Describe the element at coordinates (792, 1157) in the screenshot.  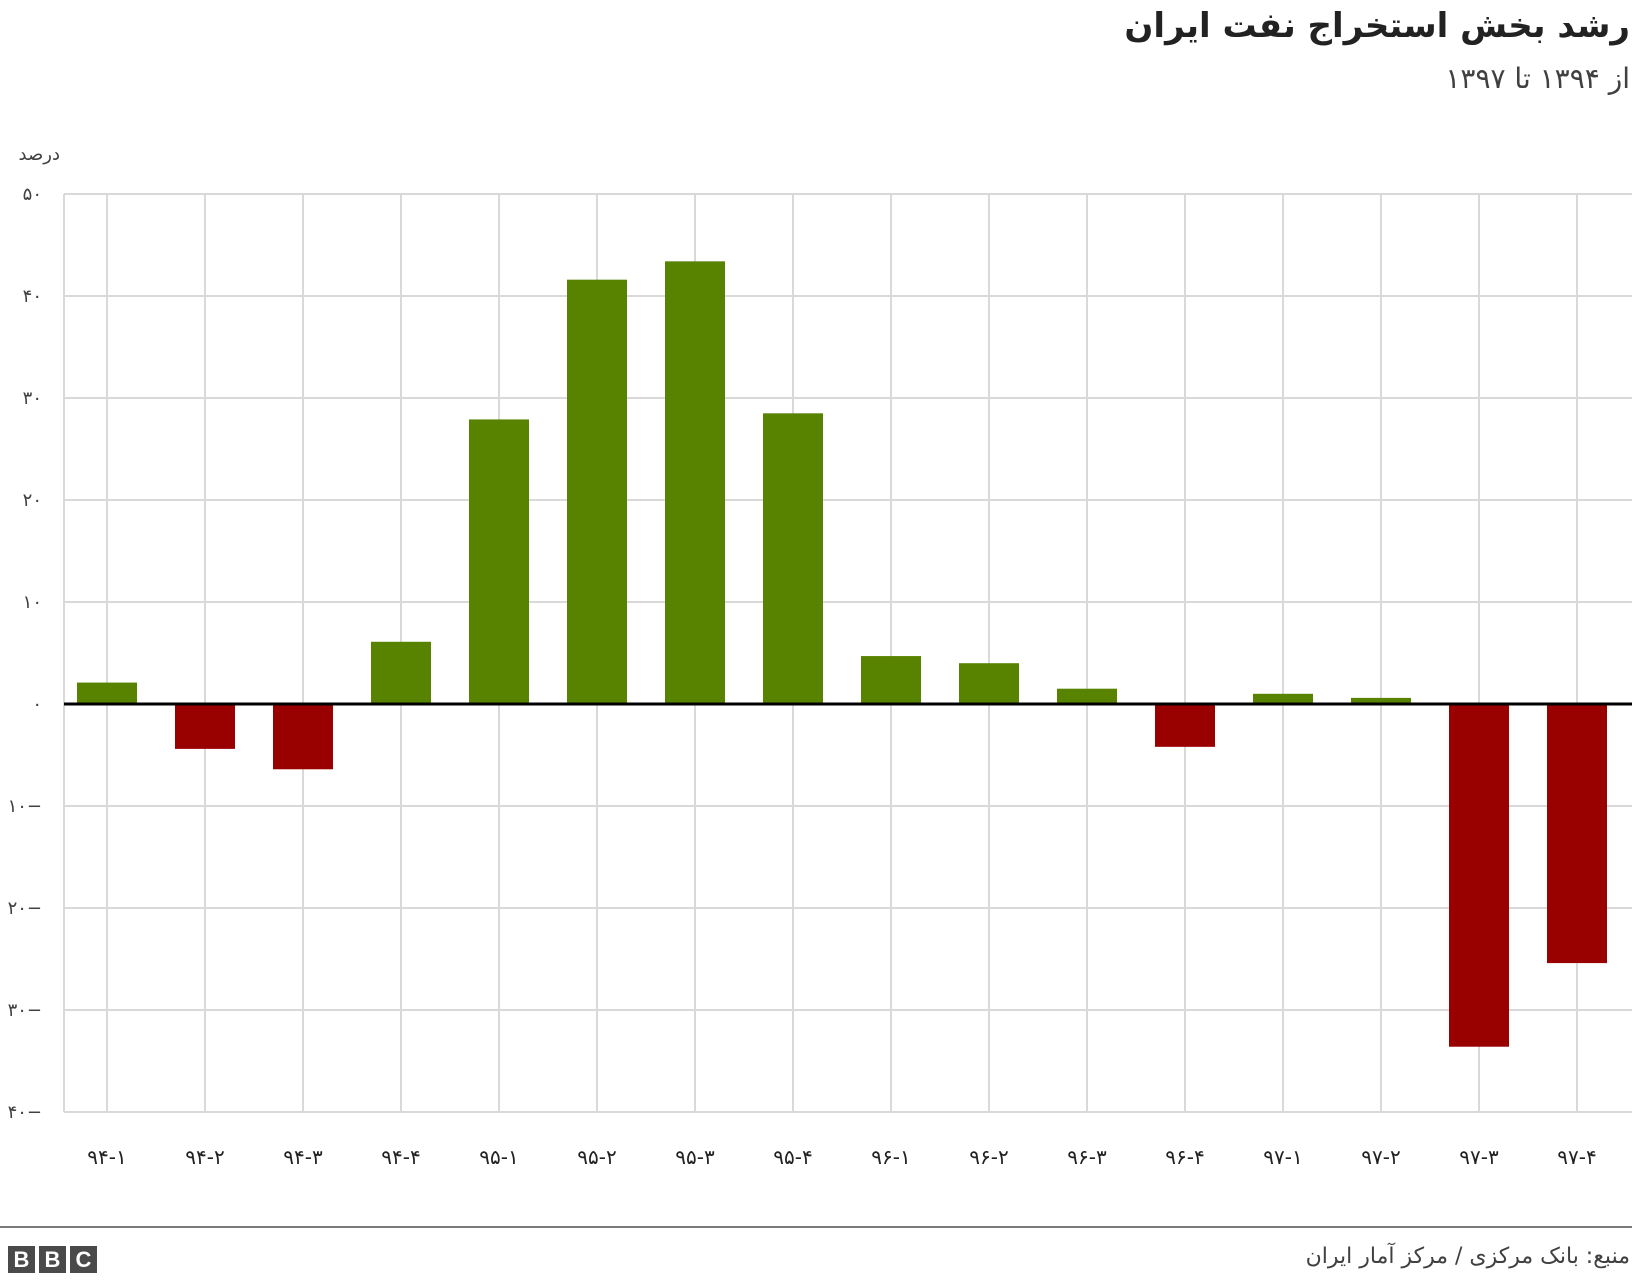
I see `x-tick-label: ۹۵-۴` at that location.